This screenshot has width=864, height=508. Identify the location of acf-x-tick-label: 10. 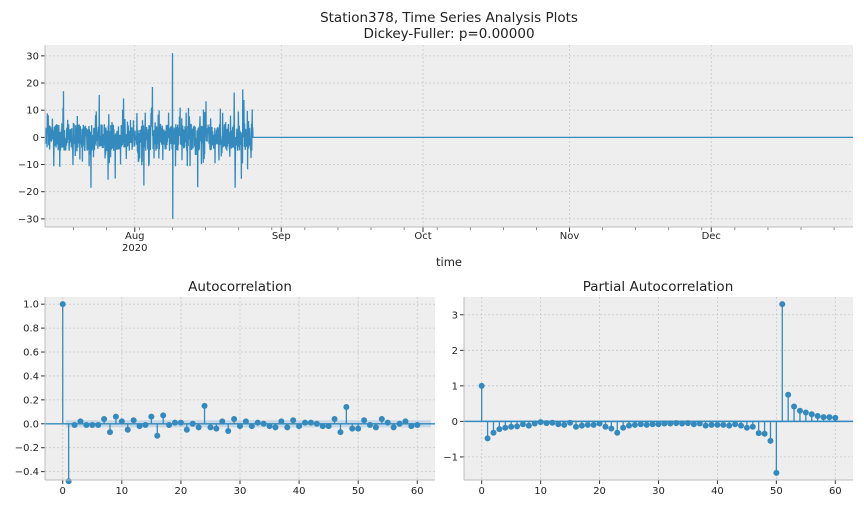
(121, 491).